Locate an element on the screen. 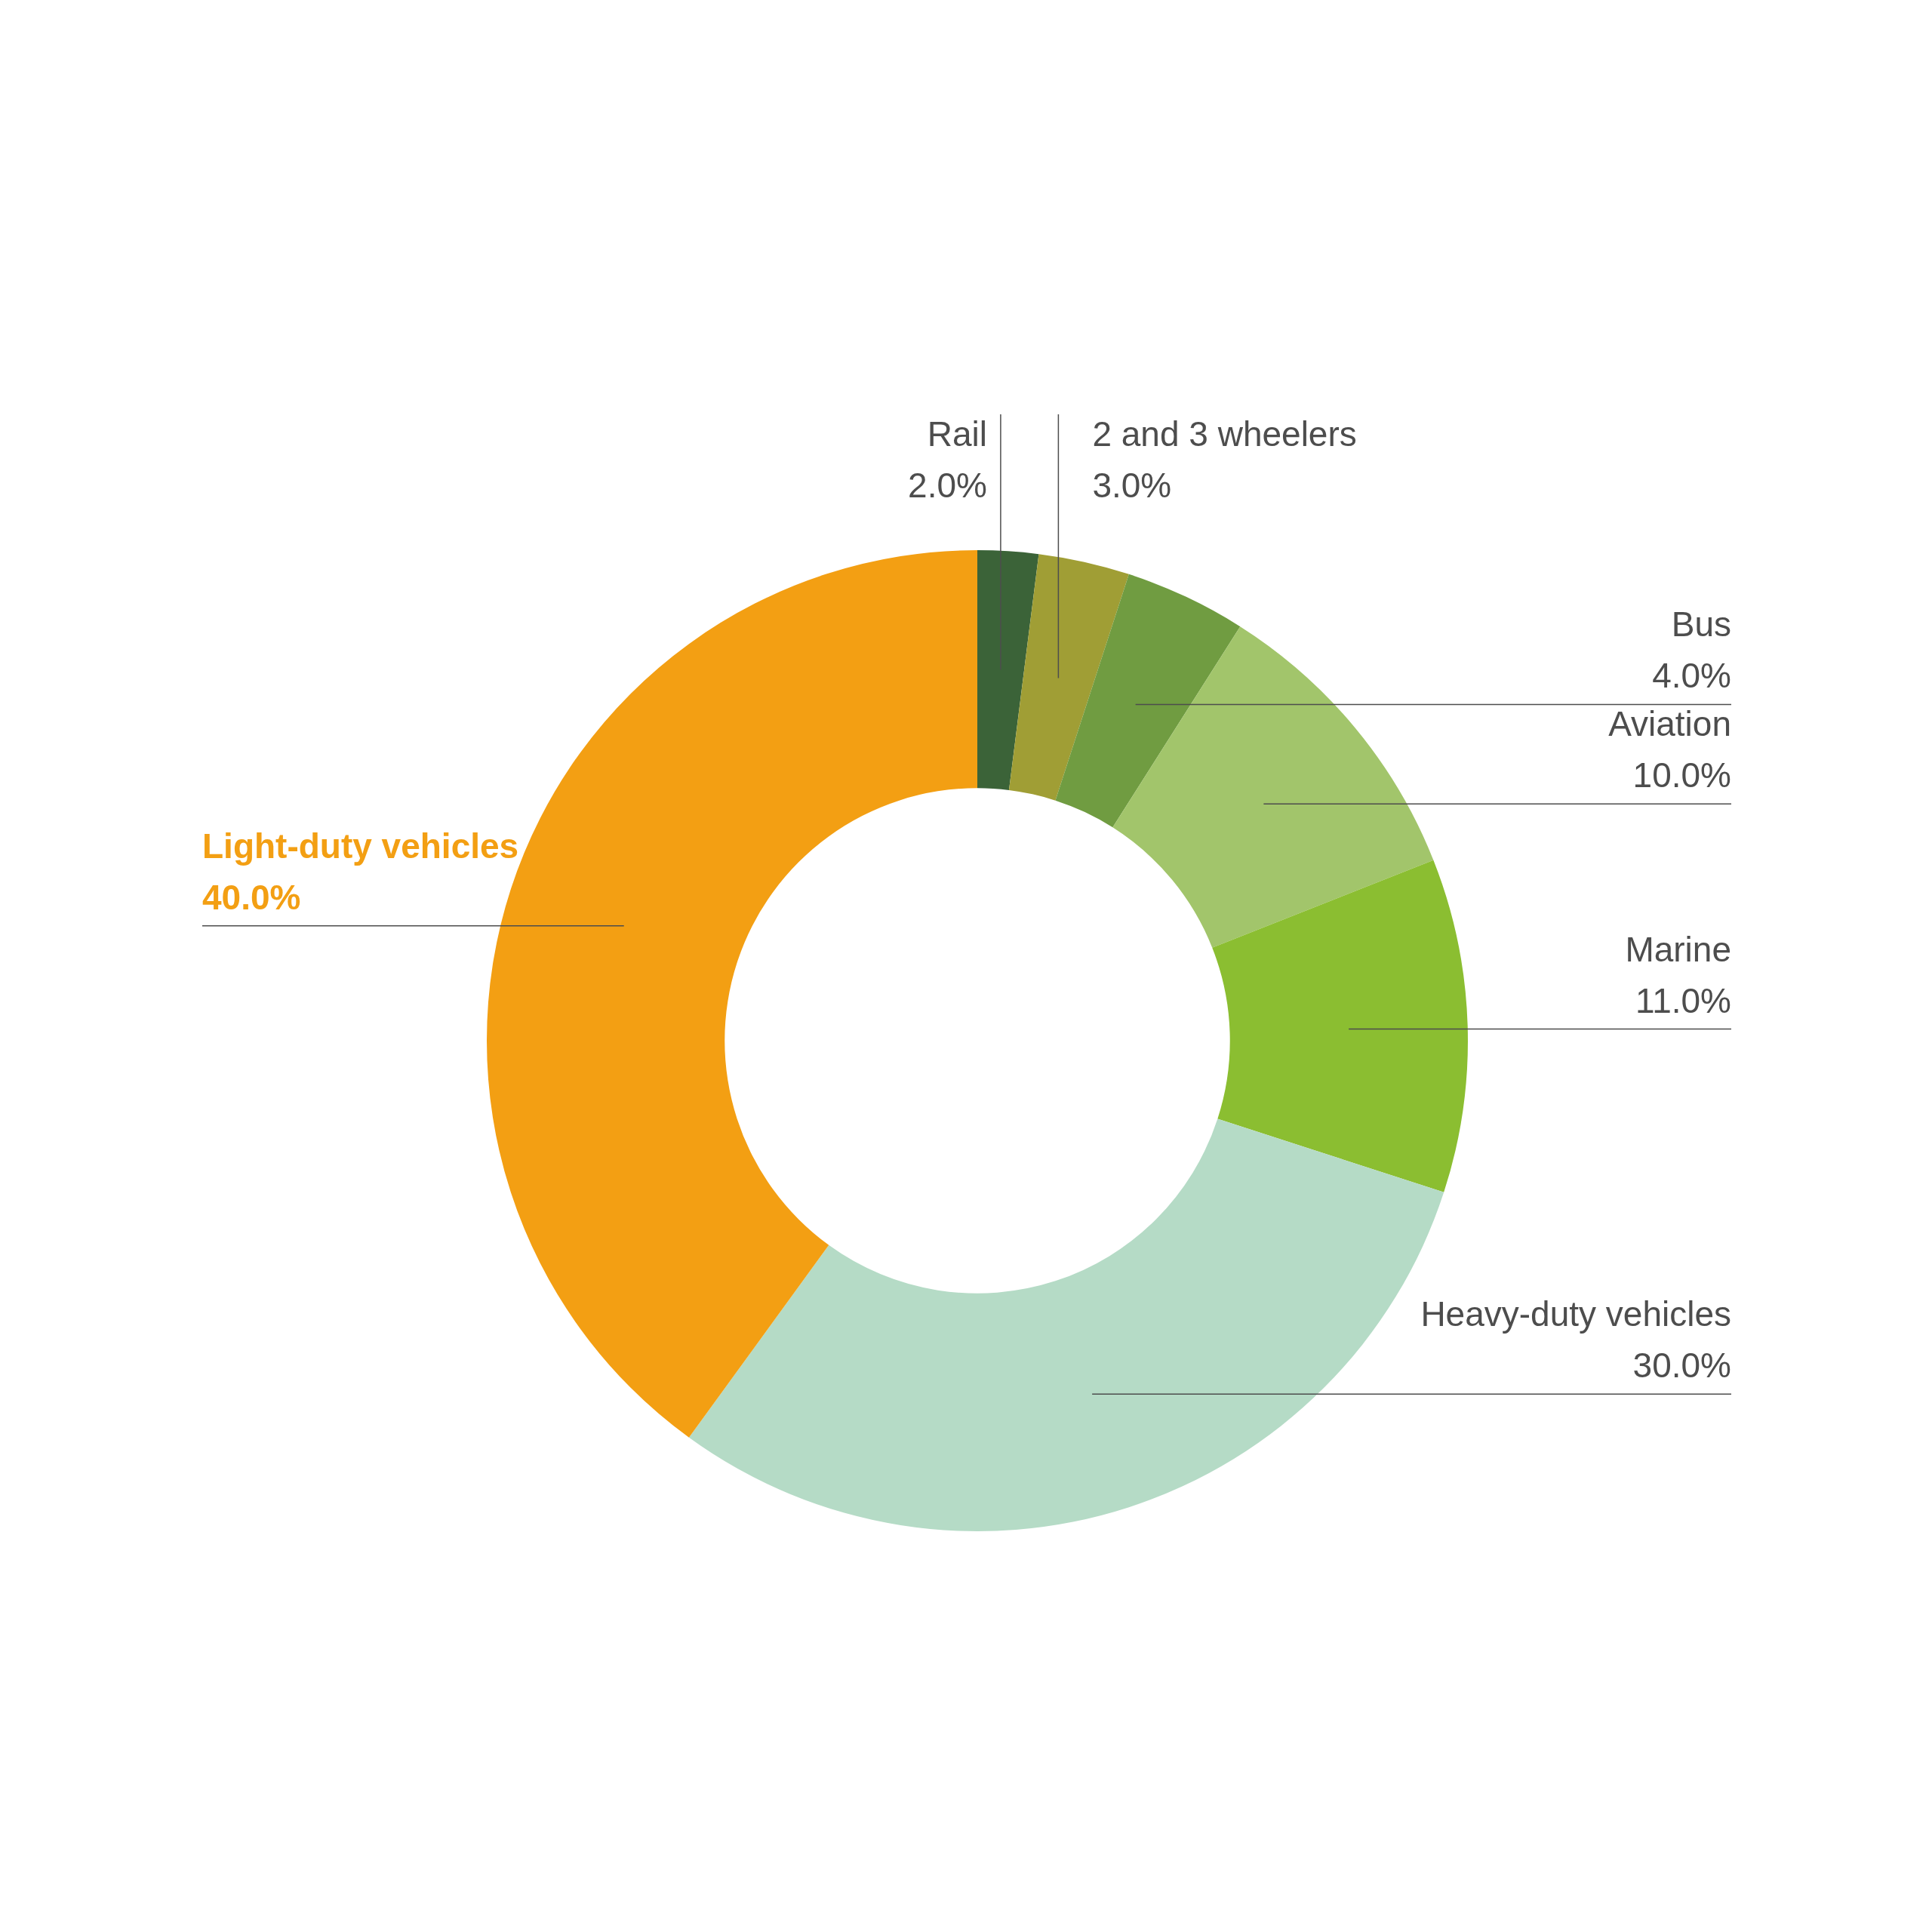  data-label: 11.0% is located at coordinates (1683, 1000).